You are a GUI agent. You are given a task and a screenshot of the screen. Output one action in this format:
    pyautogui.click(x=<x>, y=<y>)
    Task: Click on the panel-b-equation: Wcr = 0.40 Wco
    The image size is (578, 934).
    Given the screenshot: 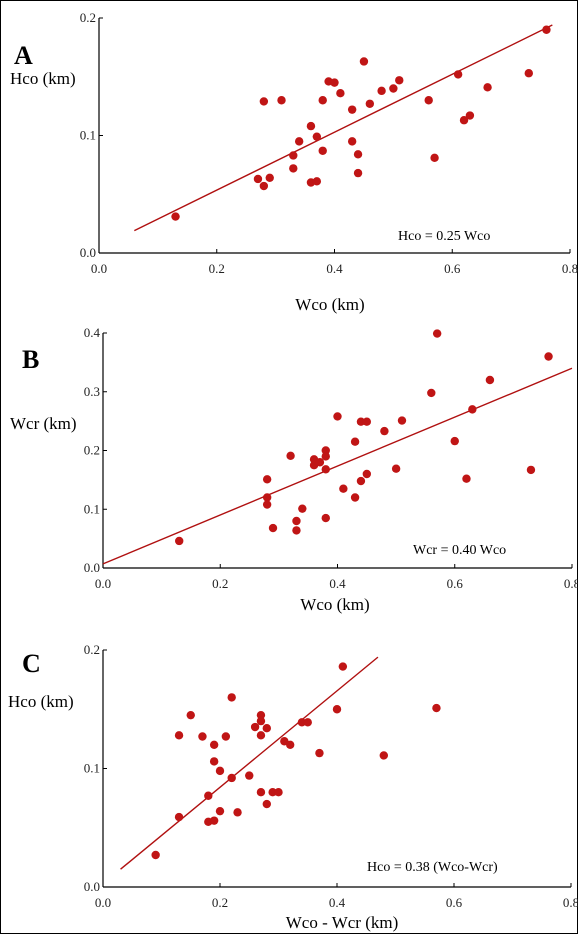 What is the action you would take?
    pyautogui.click(x=459, y=550)
    